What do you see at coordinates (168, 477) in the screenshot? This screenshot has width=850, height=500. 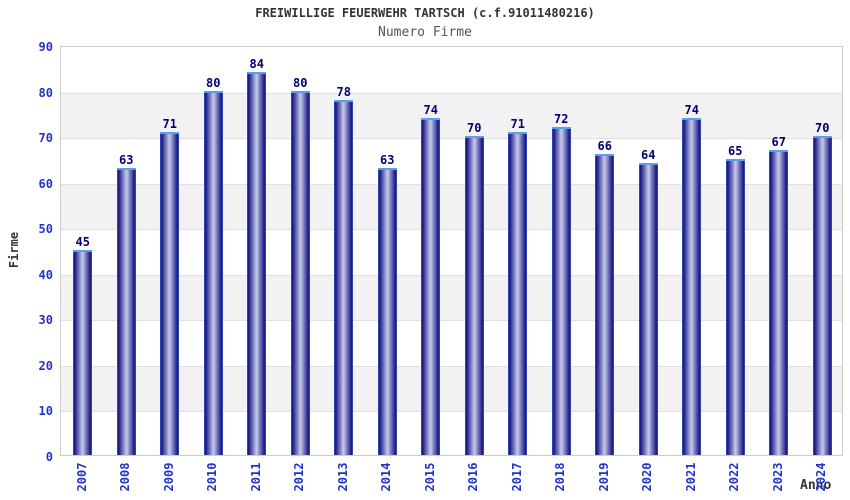 I see `x-tick-label: 2009` at bounding box center [168, 477].